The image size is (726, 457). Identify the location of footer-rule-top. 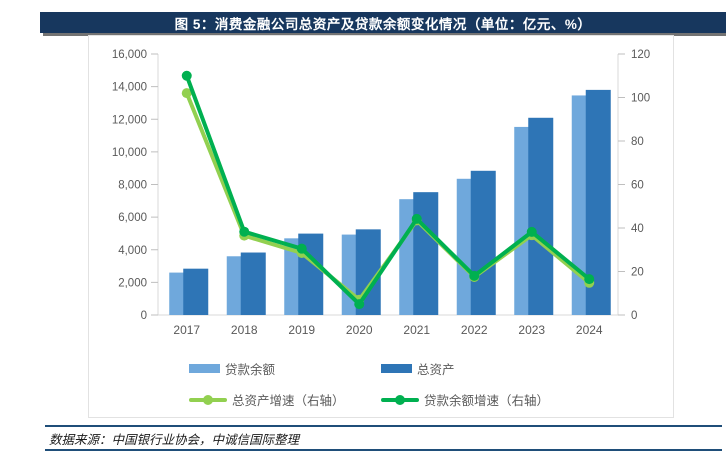
(383, 426).